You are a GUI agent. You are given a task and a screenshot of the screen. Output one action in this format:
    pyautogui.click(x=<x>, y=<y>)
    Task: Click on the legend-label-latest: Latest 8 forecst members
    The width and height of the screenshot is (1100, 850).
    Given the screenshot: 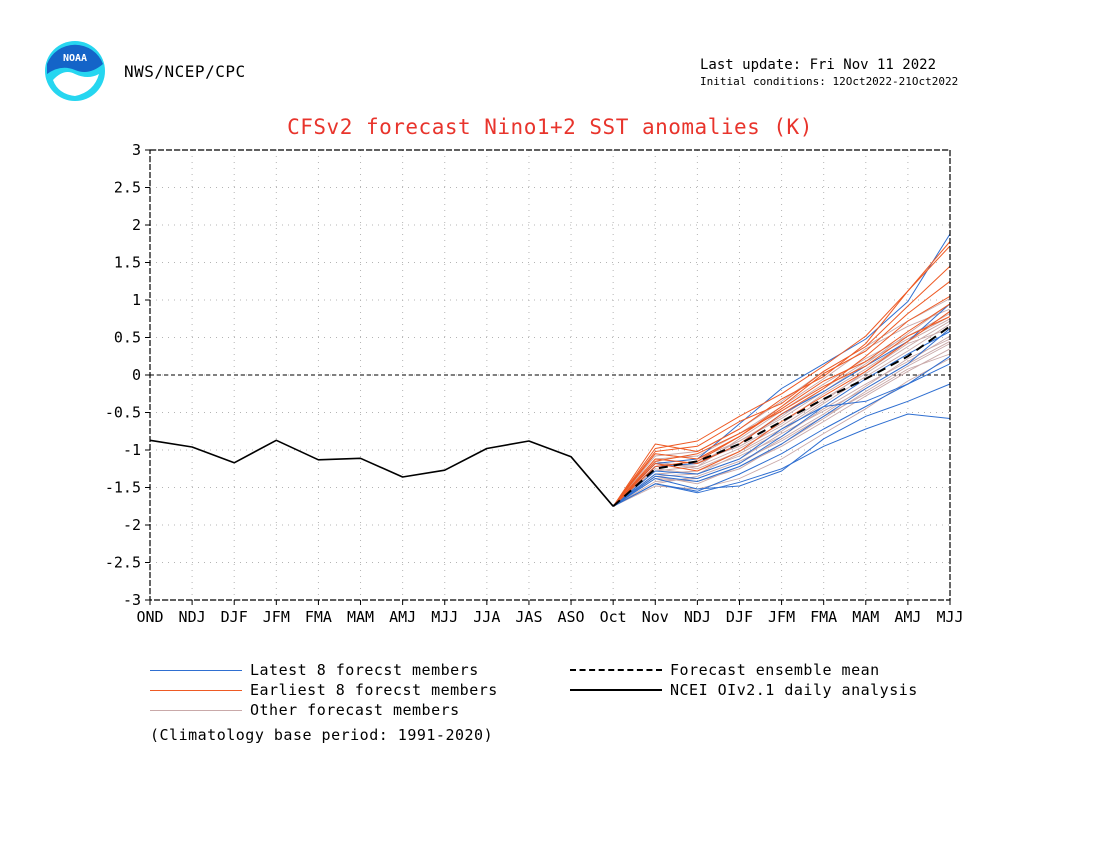 What is the action you would take?
    pyautogui.click(x=364, y=670)
    